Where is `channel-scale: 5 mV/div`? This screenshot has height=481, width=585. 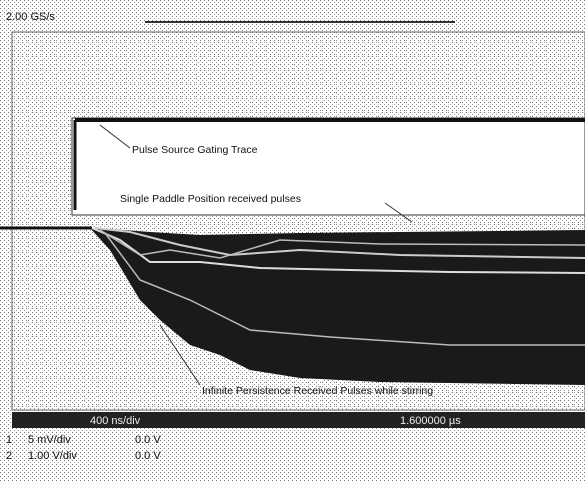
channel-scale: 5 mV/div is located at coordinates (49, 440).